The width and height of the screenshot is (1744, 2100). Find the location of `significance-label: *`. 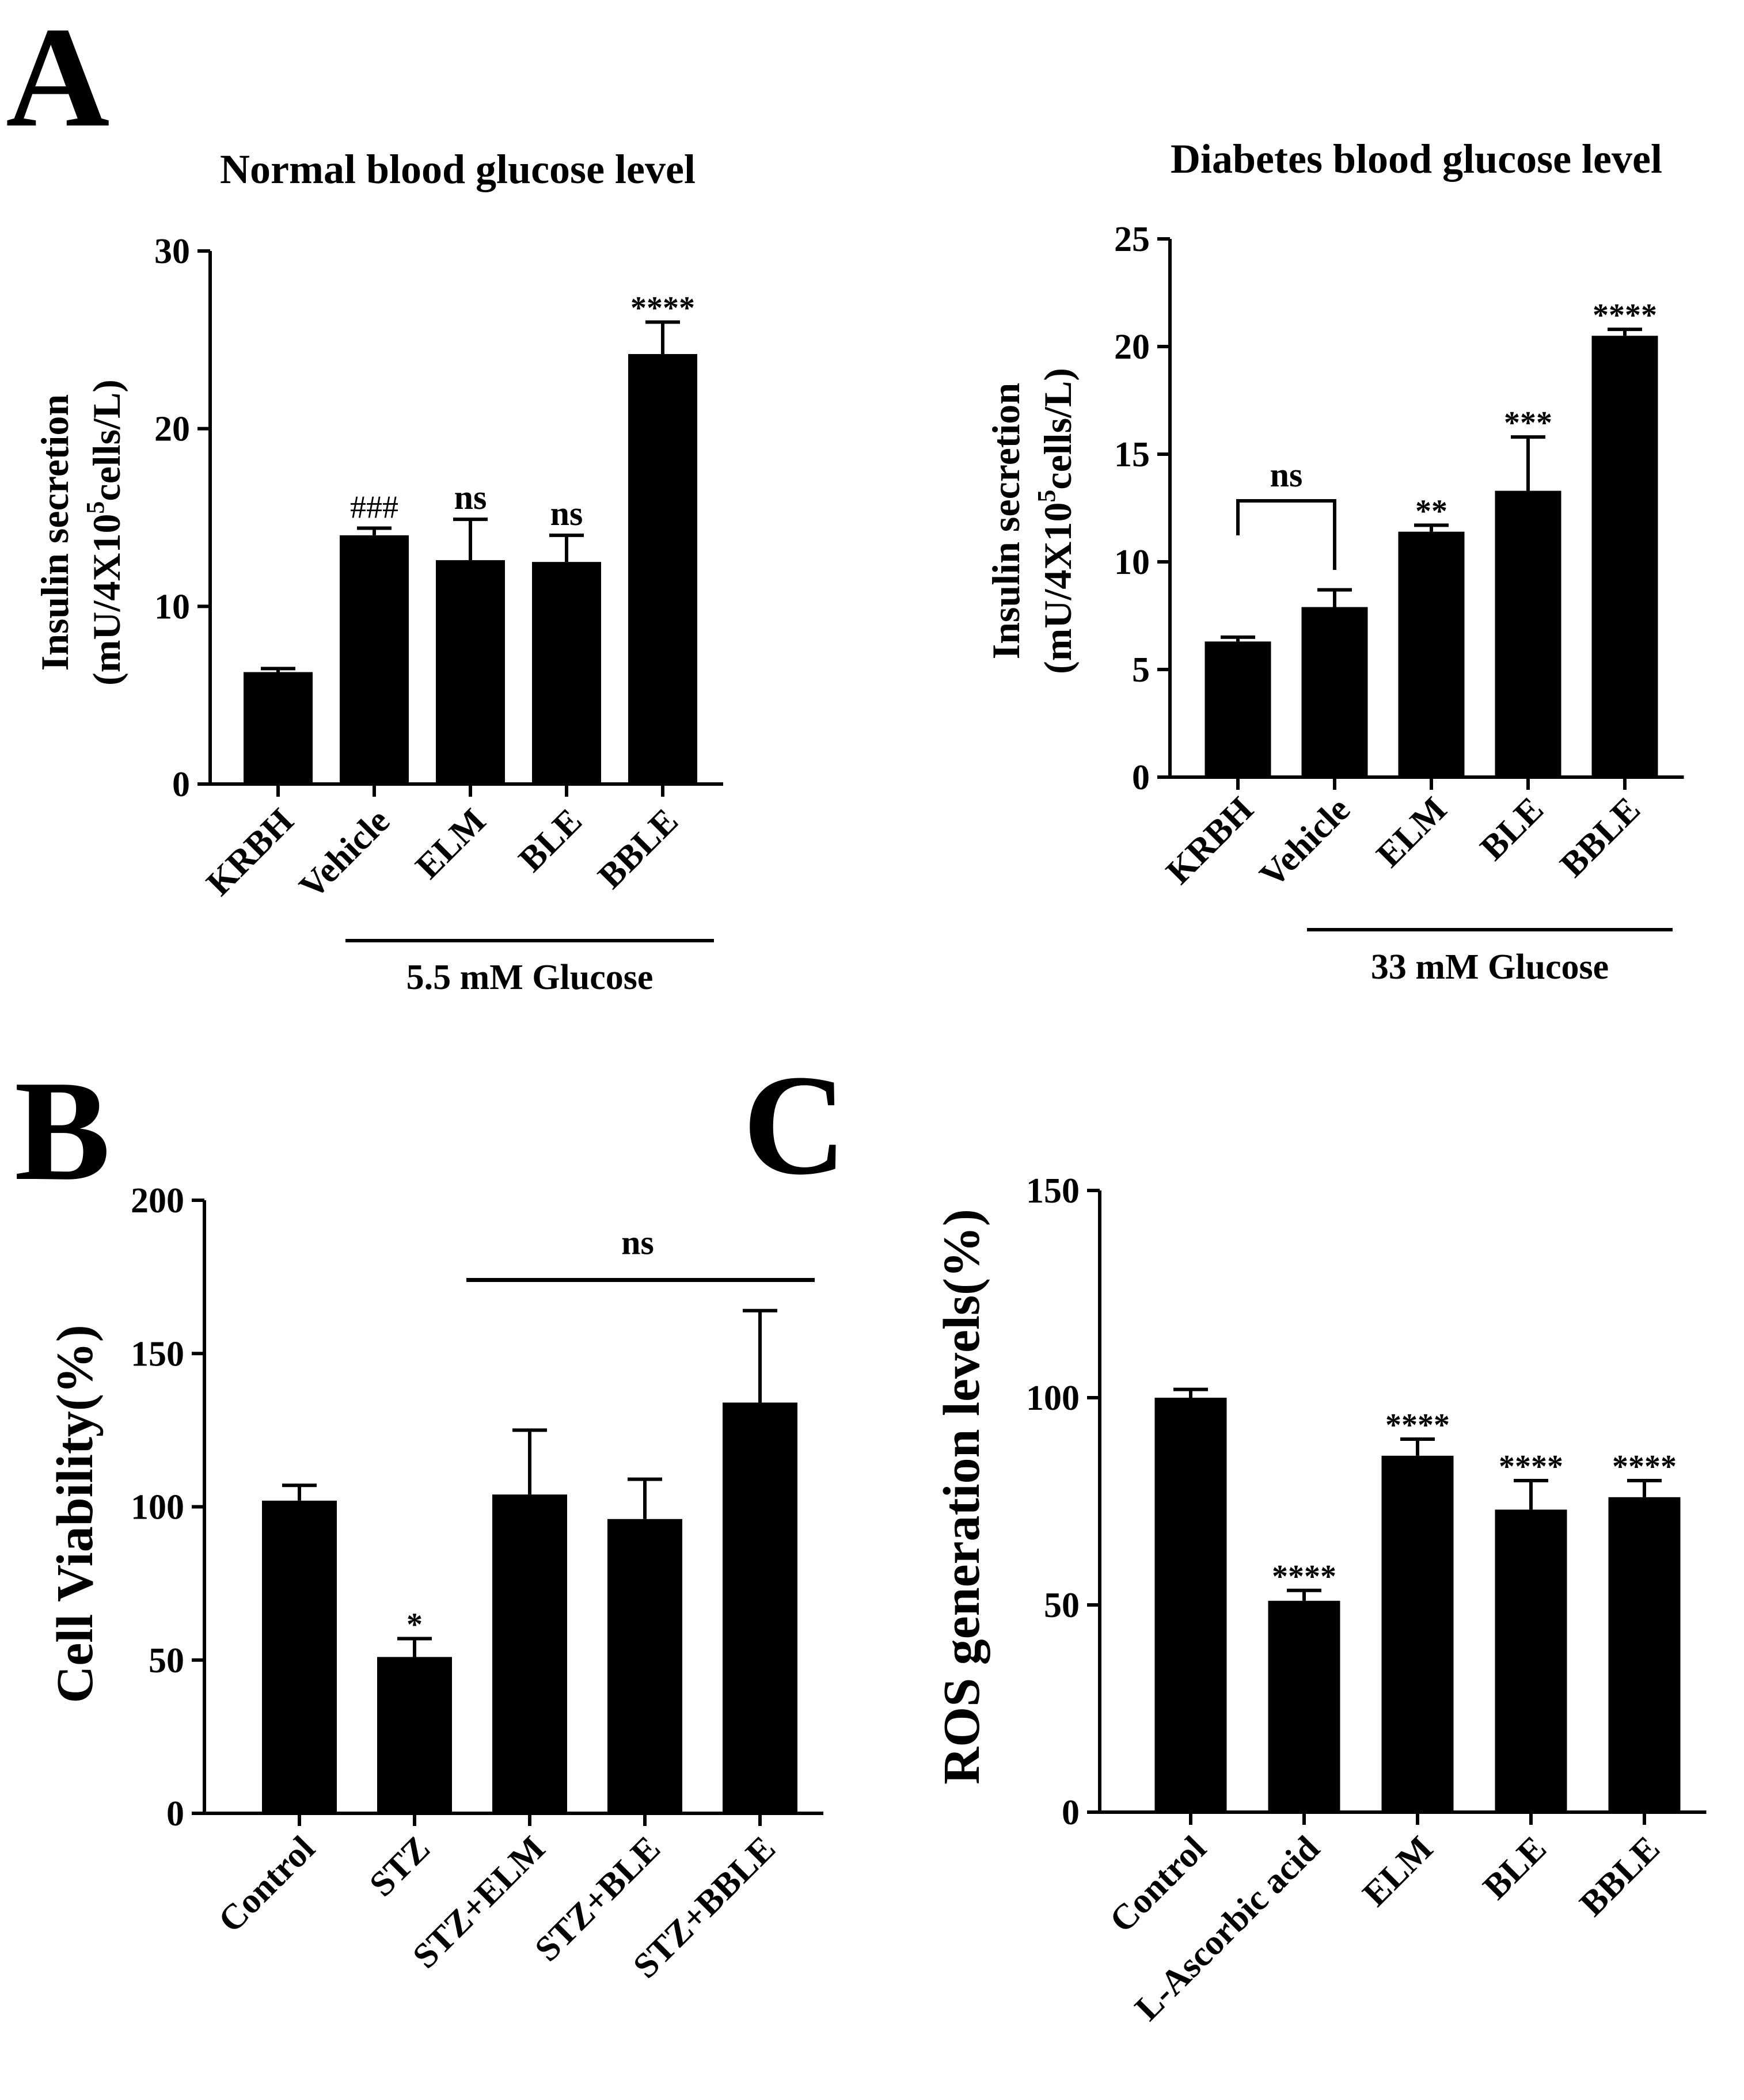

significance-label: * is located at coordinates (414, 1625).